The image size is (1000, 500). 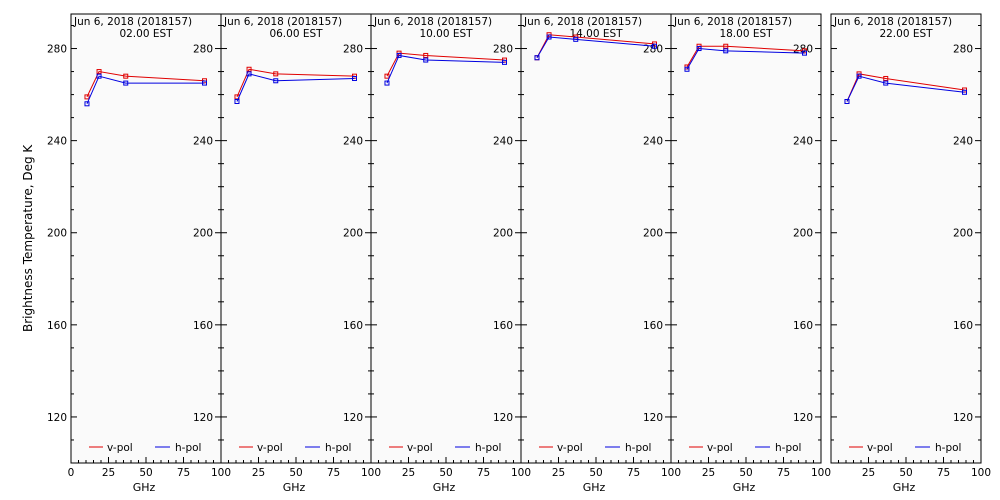 What do you see at coordinates (71, 473) in the screenshot?
I see `x-tick-label: 0` at bounding box center [71, 473].